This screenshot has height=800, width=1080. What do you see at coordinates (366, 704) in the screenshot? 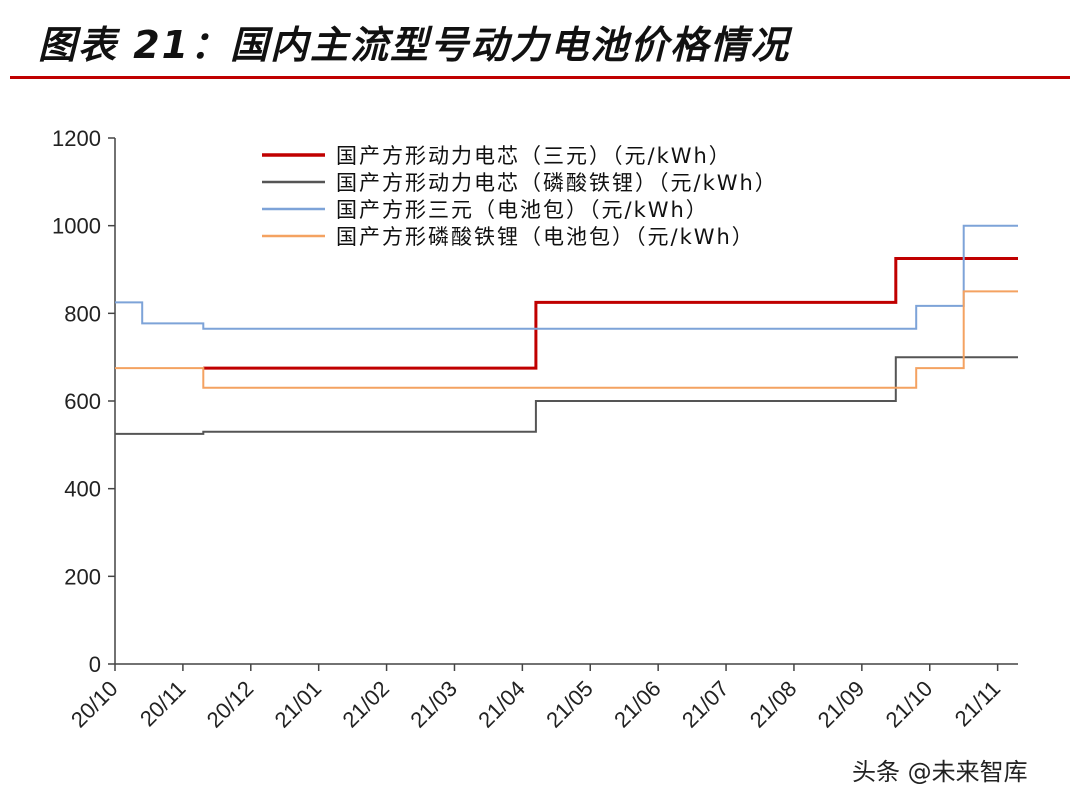
I see `x-tick-label: 21/02` at bounding box center [366, 704].